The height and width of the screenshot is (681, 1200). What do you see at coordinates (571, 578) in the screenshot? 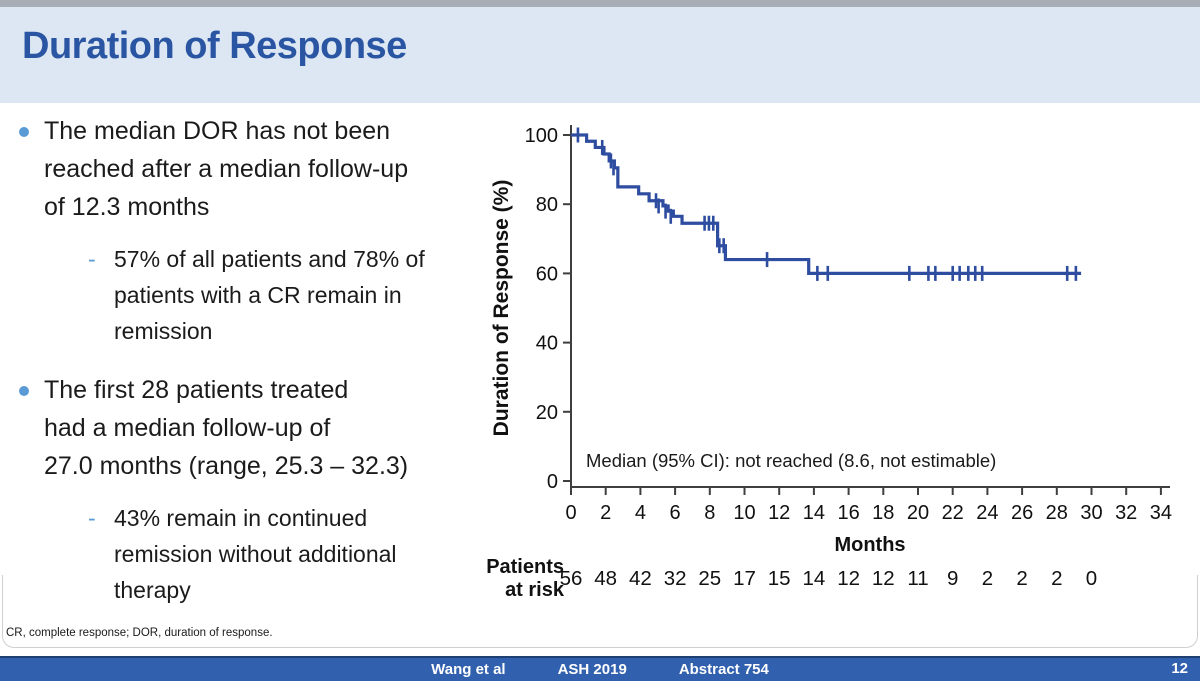
I see `svg-text: 56` at bounding box center [571, 578].